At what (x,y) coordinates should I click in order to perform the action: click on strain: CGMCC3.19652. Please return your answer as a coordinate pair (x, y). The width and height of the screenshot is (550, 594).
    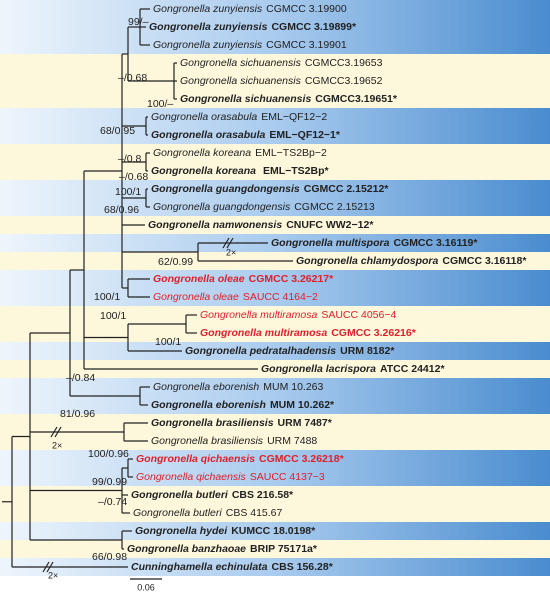
    Looking at the image, I should click on (344, 81).